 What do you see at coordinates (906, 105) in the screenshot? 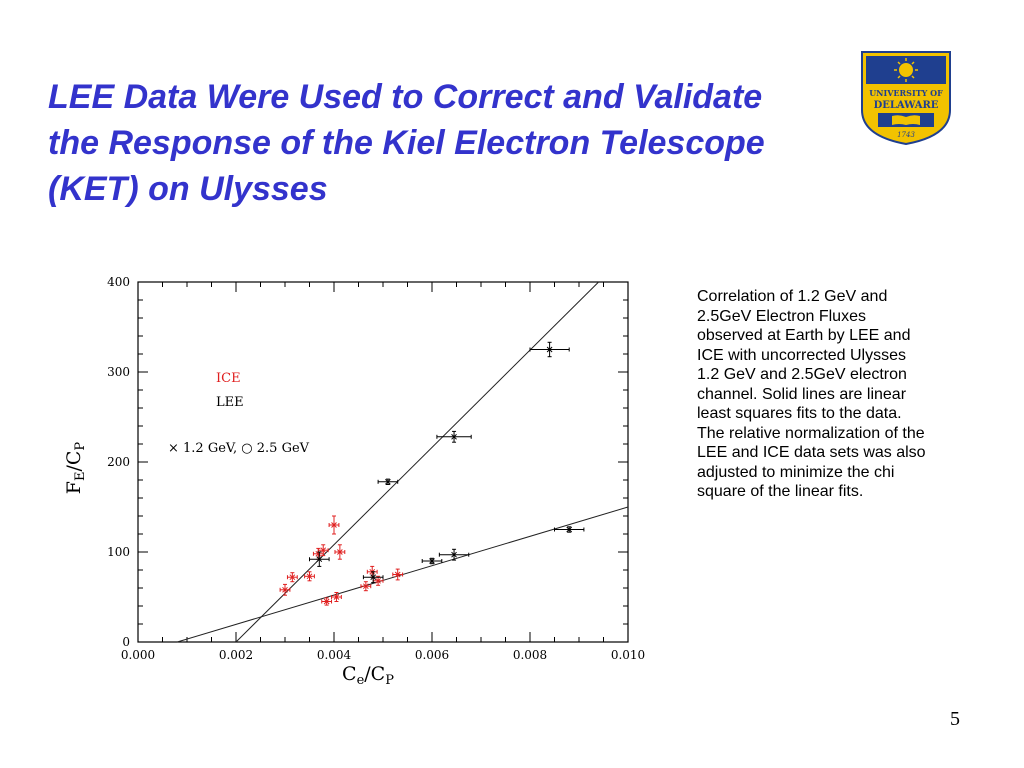
I see `logo-text-line2: DELAWARE` at bounding box center [906, 105].